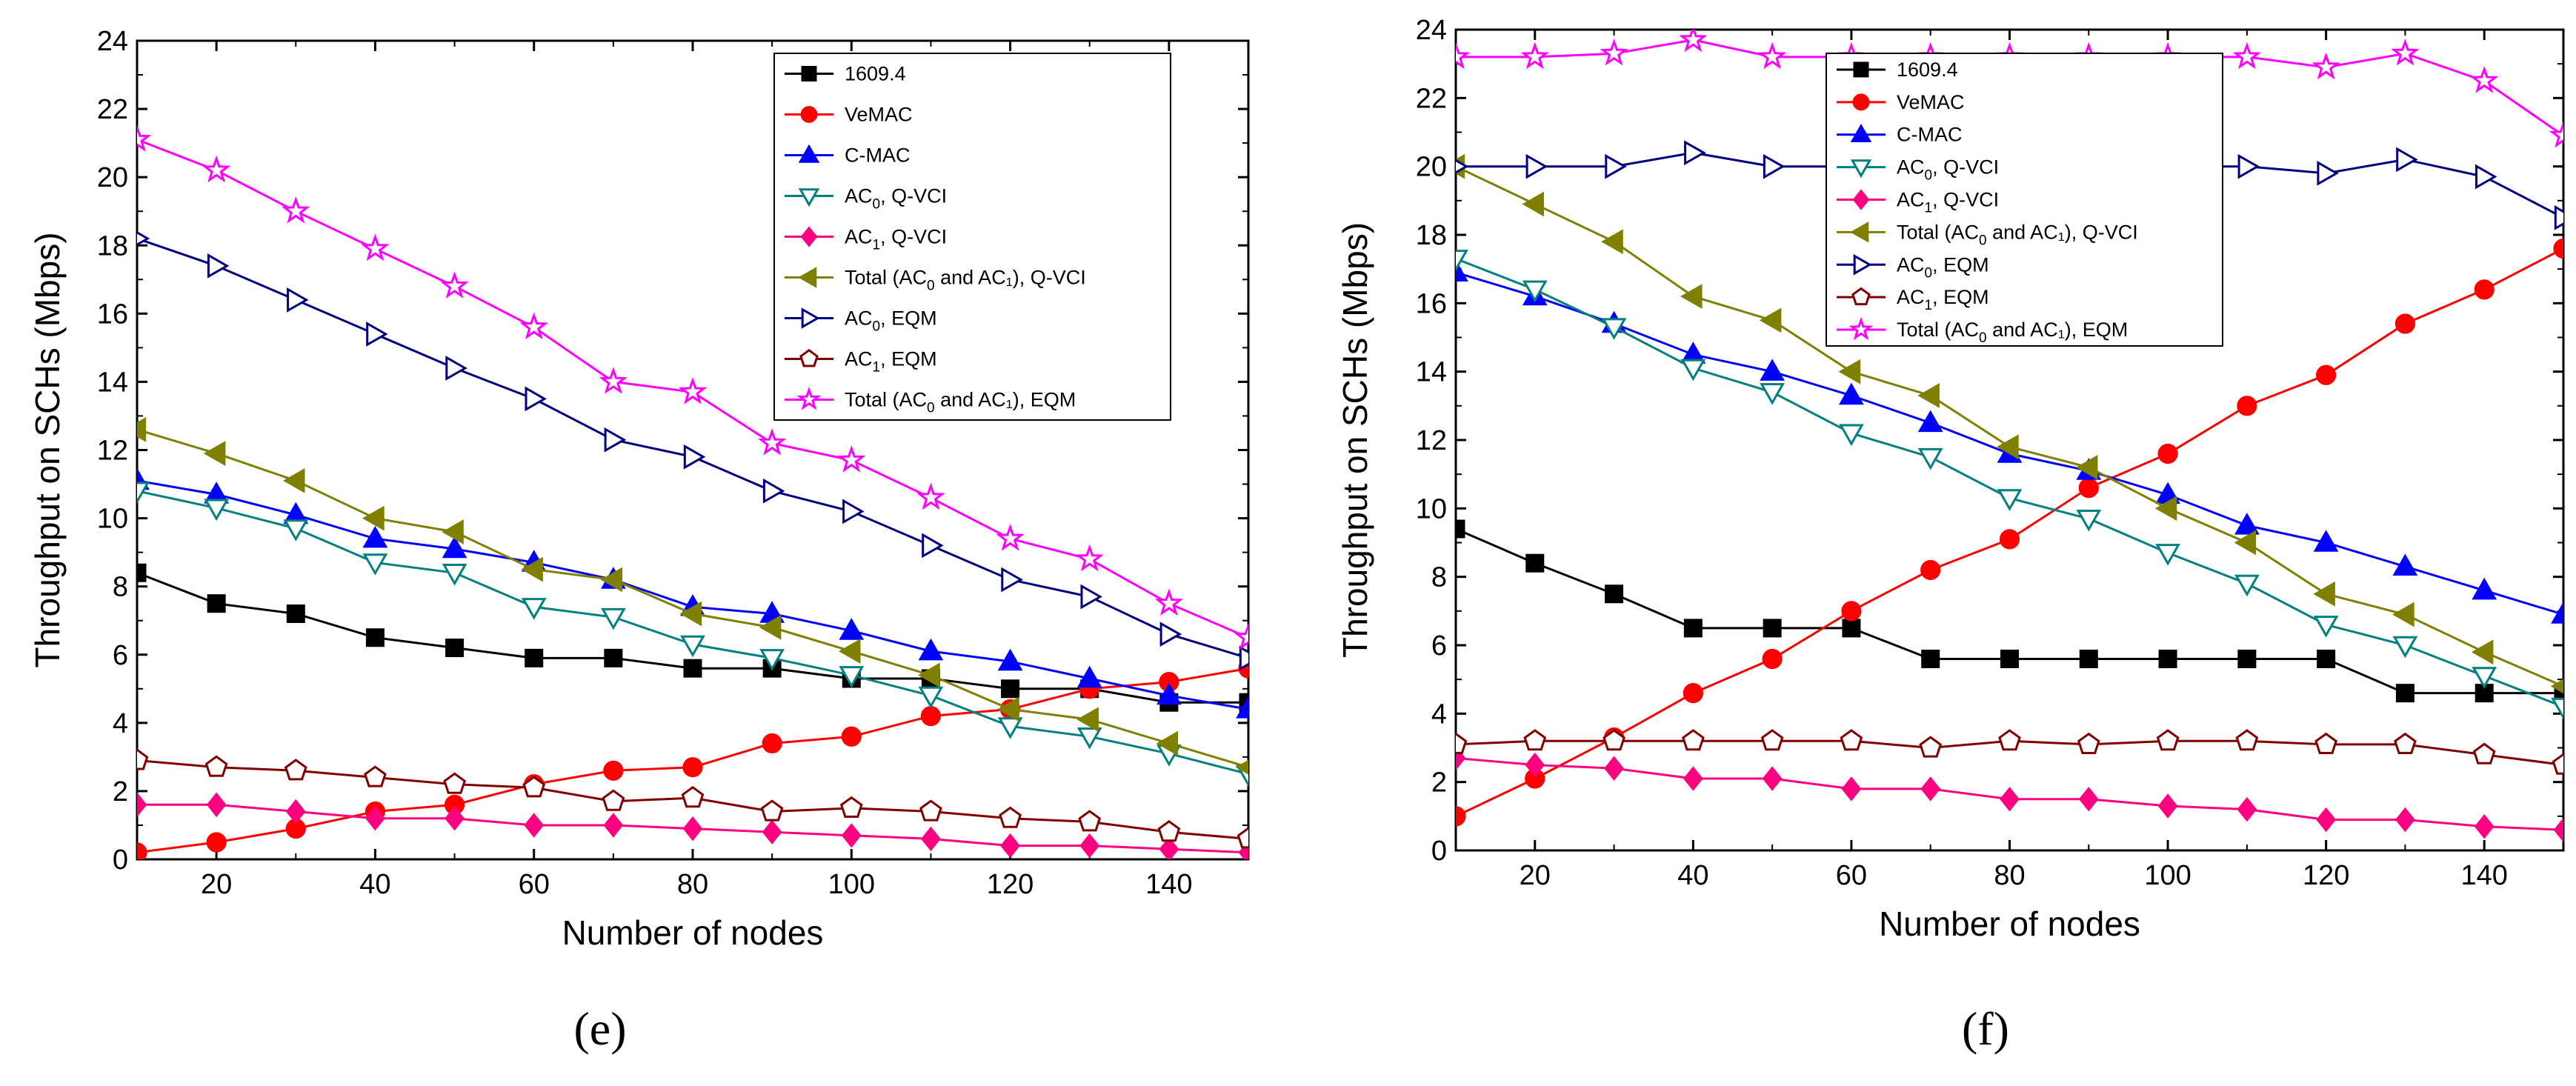 This screenshot has height=1086, width=2576. What do you see at coordinates (693, 932) in the screenshot?
I see `x-axis-title: Number of nodes` at bounding box center [693, 932].